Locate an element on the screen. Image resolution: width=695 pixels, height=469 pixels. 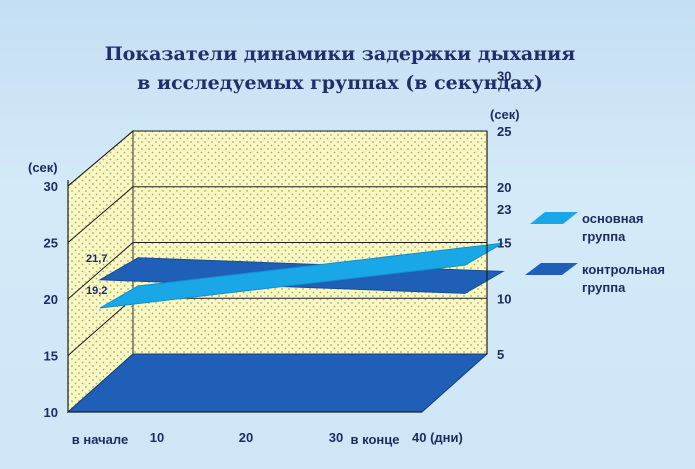
y-tick-left: 10 is located at coordinates (51, 412).